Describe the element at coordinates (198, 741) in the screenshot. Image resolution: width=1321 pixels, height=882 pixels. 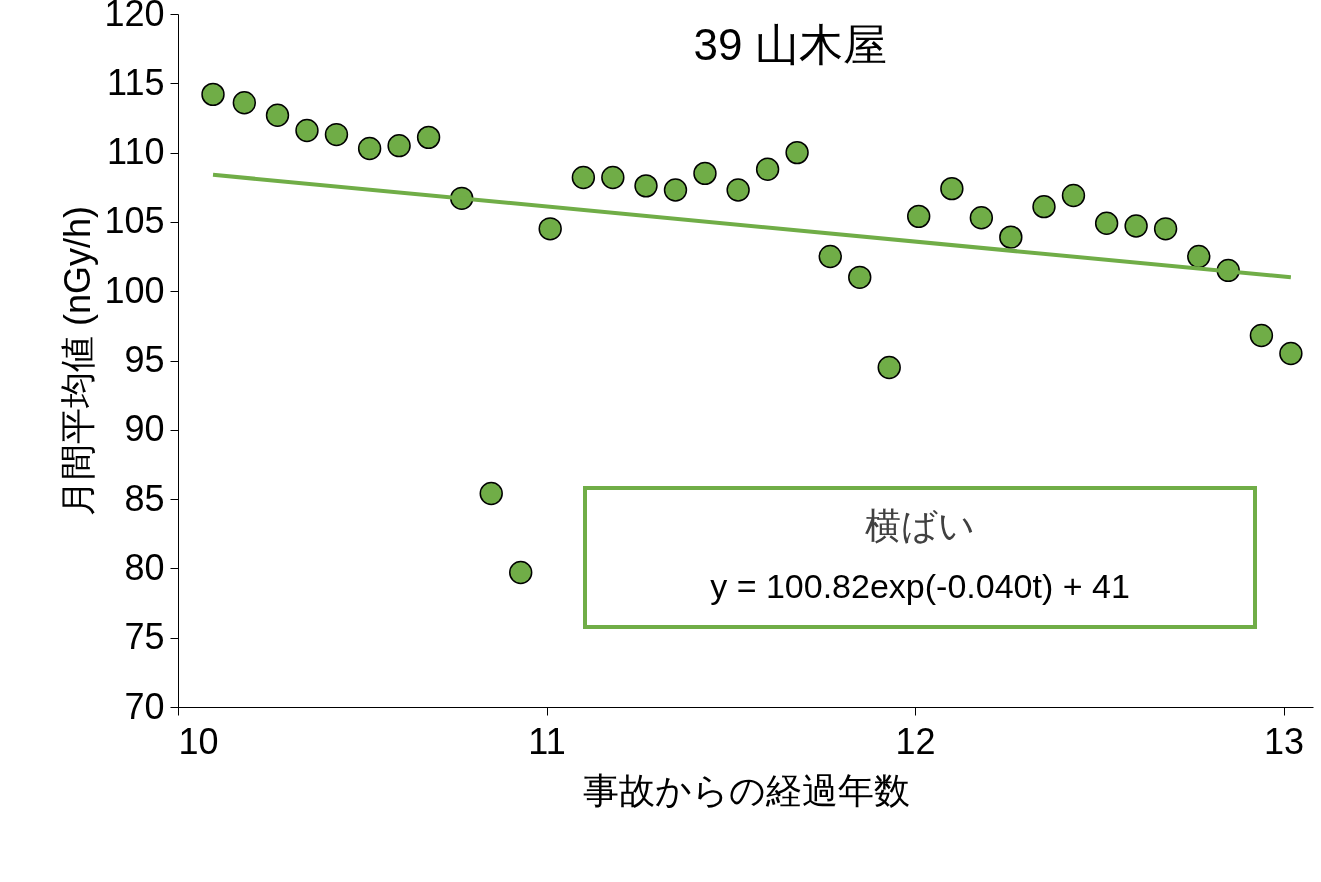
I see `x-tick-label: 10` at that location.